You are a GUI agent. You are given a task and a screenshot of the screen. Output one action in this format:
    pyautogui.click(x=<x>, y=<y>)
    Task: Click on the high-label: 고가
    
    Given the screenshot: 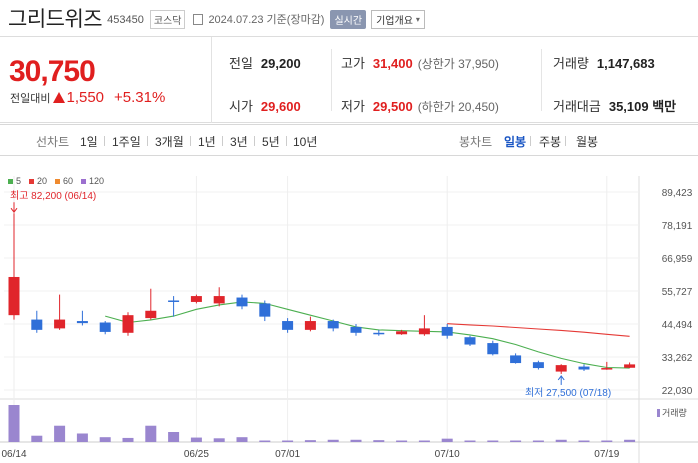 What is the action you would take?
    pyautogui.click(x=353, y=63)
    